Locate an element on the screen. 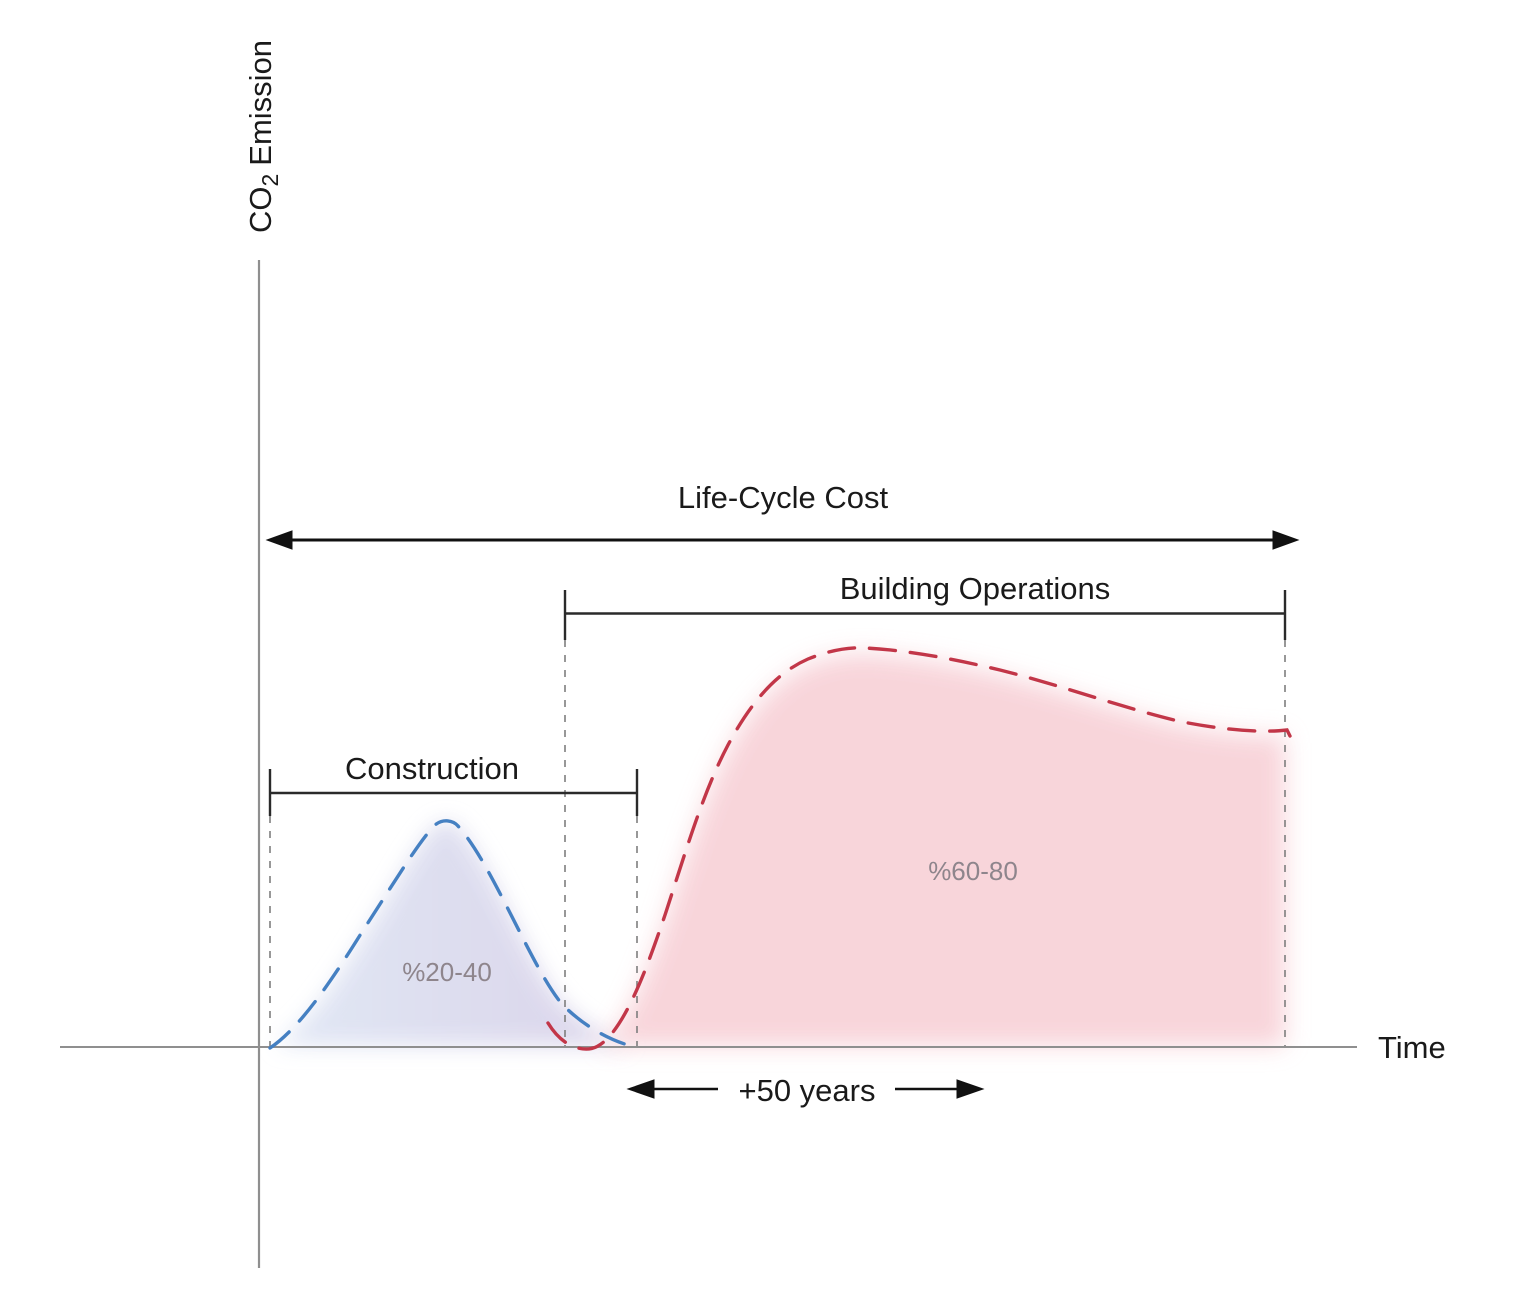 The height and width of the screenshot is (1307, 1536). duration-label: +50 years is located at coordinates (806, 1090).